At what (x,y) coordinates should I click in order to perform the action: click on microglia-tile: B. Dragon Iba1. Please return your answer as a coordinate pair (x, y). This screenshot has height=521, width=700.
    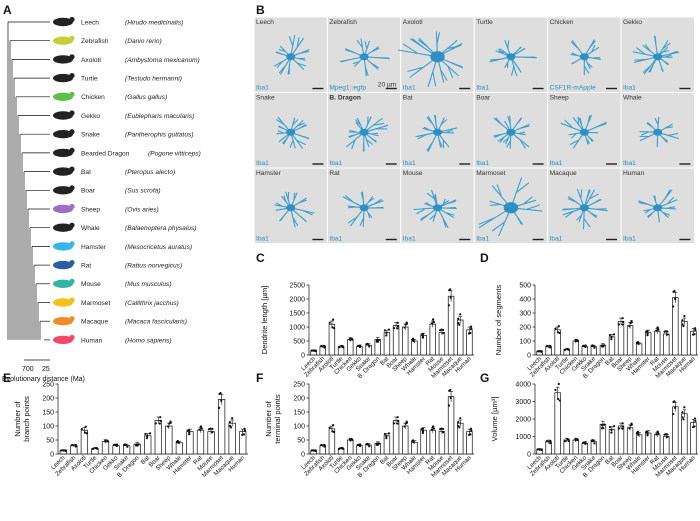
    Looking at the image, I should click on (364, 130).